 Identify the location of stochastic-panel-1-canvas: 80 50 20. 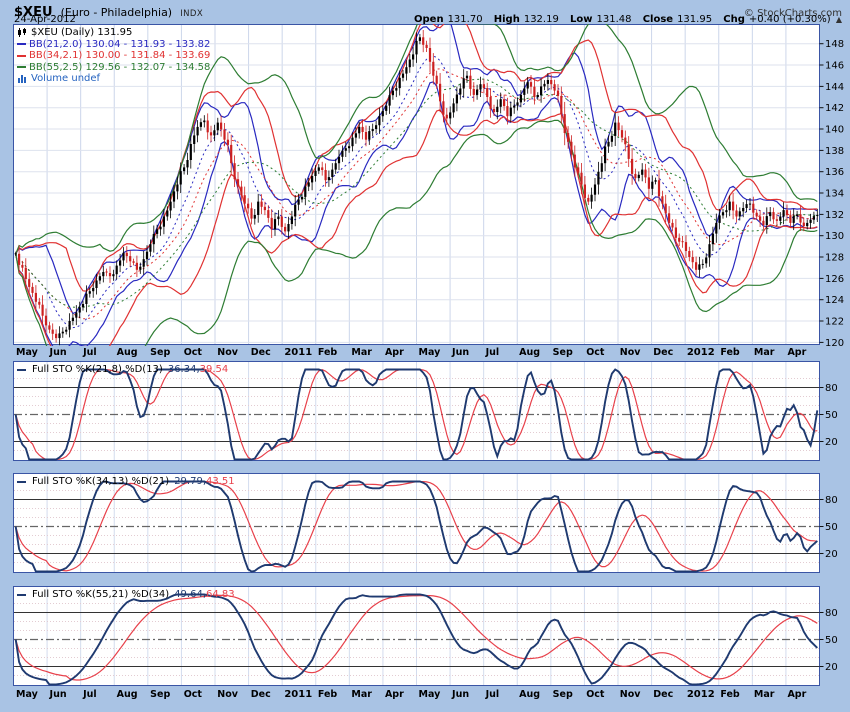
(425, 411).